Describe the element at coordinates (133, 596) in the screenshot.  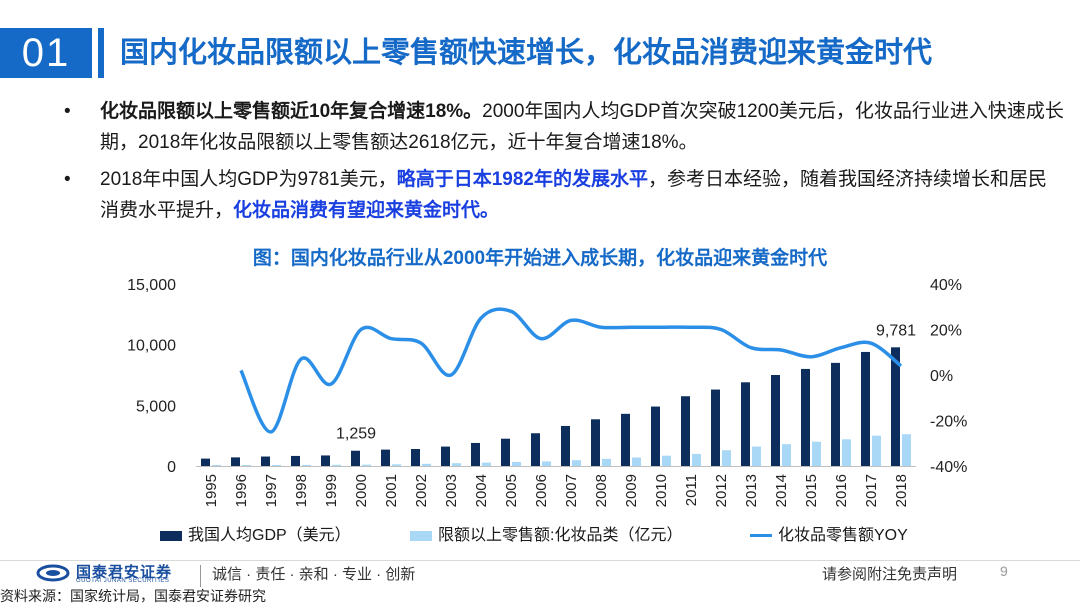
I see `data-source: 资料来源：国家统计局，国泰君安证券研究` at that location.